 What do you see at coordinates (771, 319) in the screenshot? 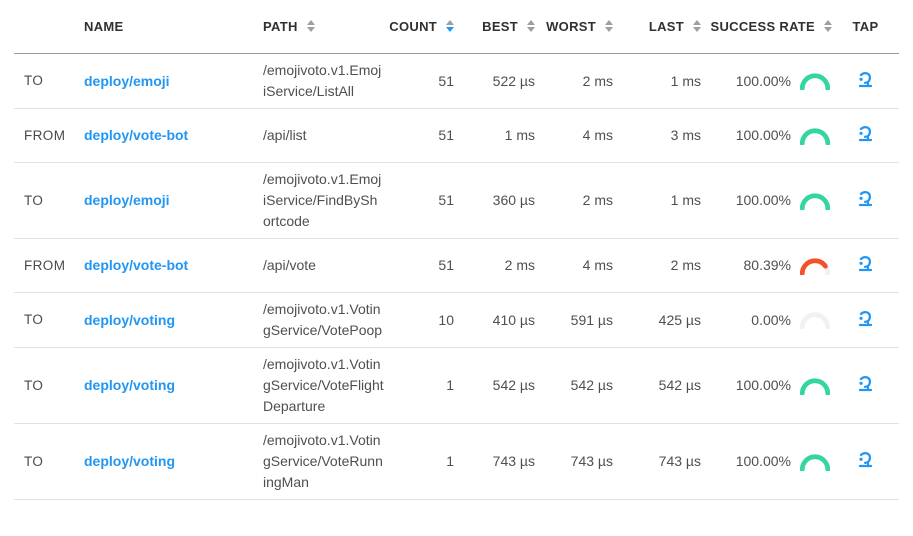
I see `success-rate-value: 0.00%` at bounding box center [771, 319].